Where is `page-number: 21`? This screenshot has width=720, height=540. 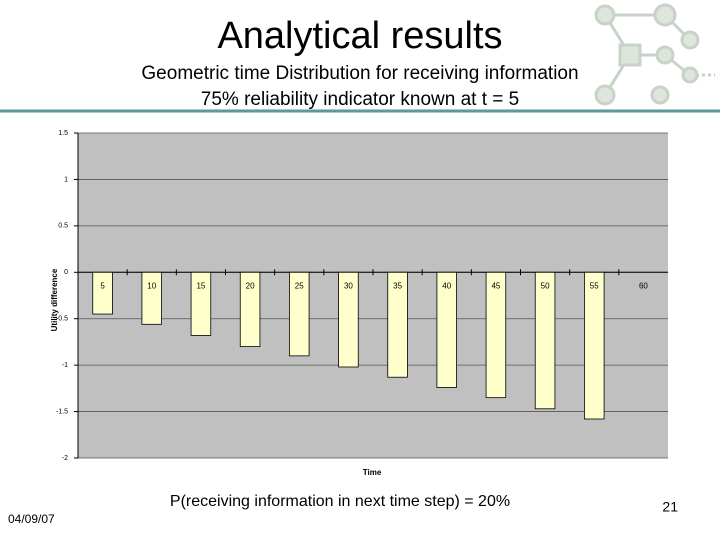 page-number: 21 is located at coordinates (670, 507).